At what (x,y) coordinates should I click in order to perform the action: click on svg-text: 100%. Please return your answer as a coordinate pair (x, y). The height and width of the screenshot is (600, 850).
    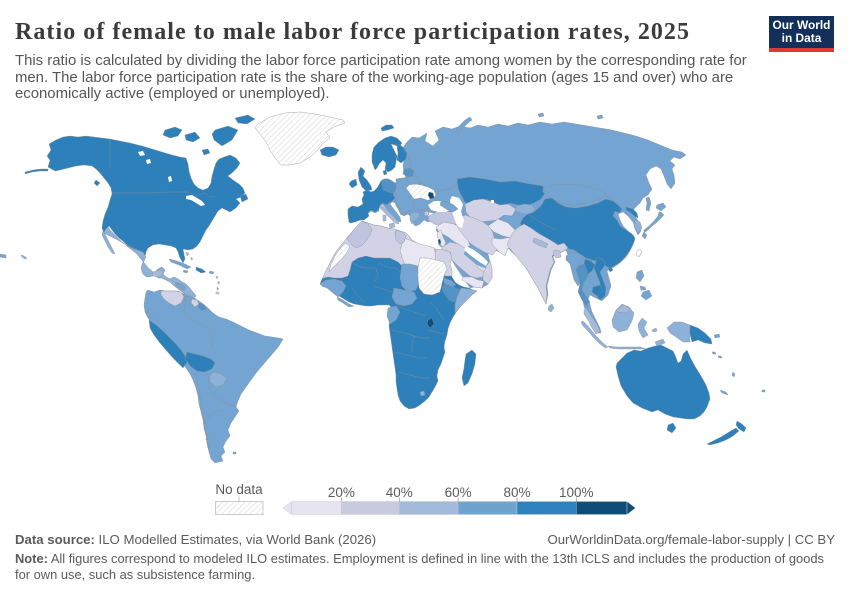
    Looking at the image, I should click on (576, 492).